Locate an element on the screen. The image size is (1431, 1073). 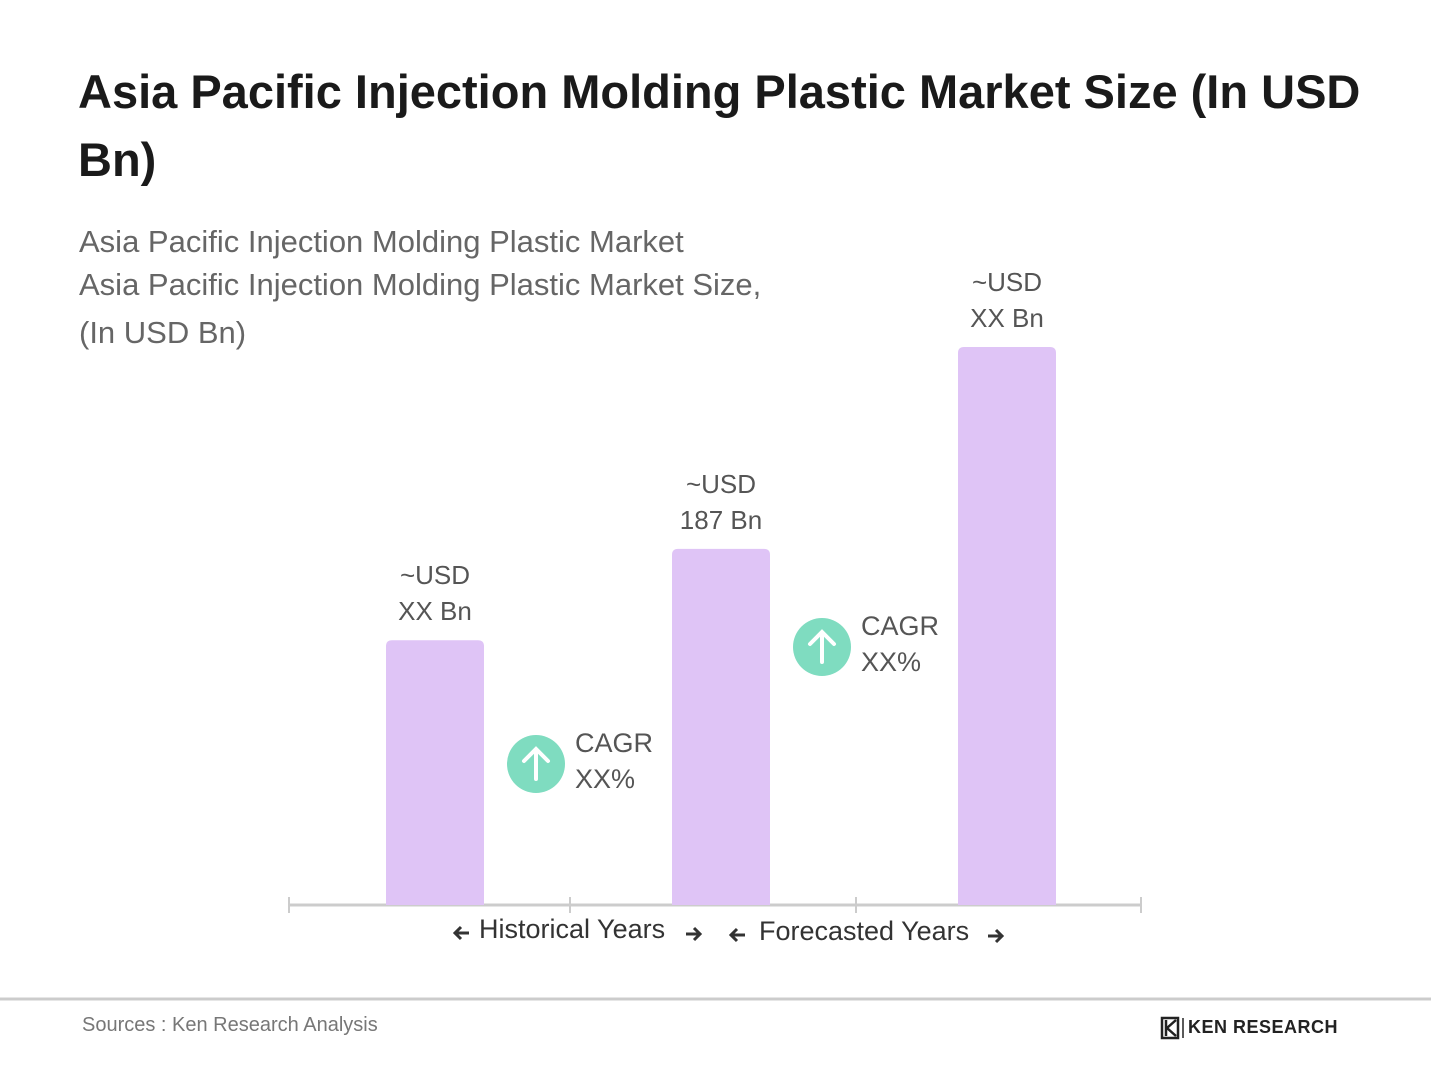
logo-icon is located at coordinates (1172, 1028).